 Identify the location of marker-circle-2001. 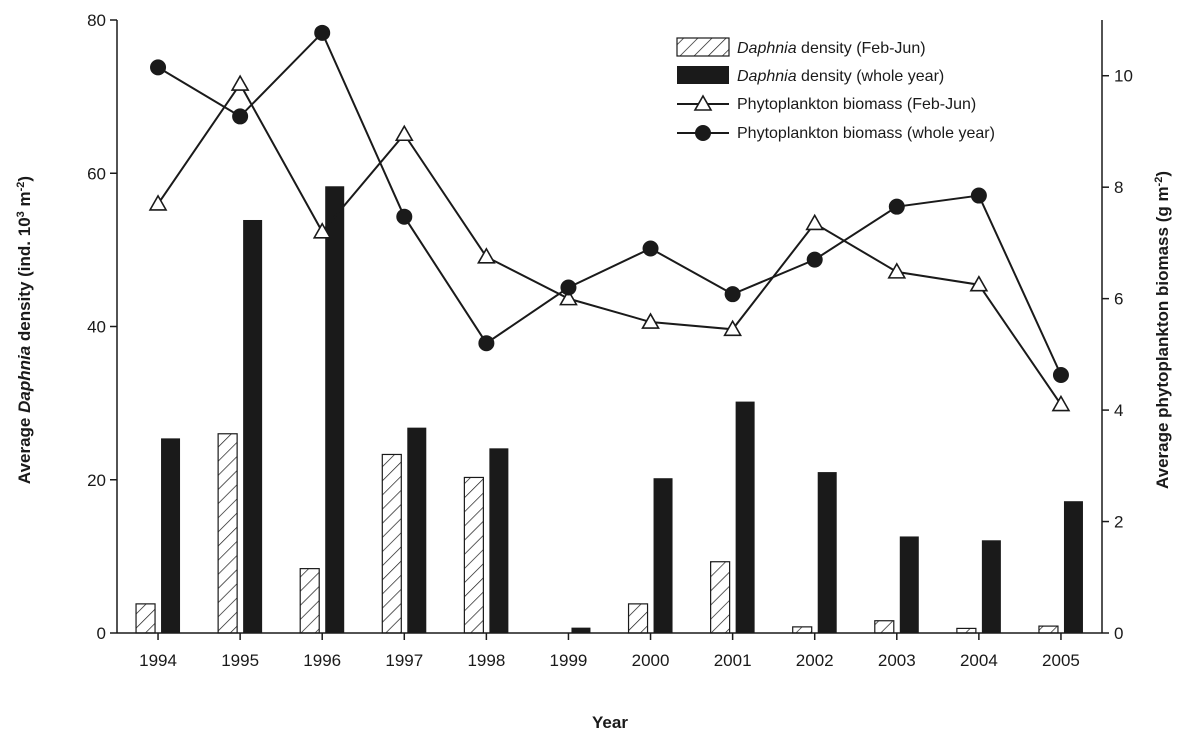
(732, 294).